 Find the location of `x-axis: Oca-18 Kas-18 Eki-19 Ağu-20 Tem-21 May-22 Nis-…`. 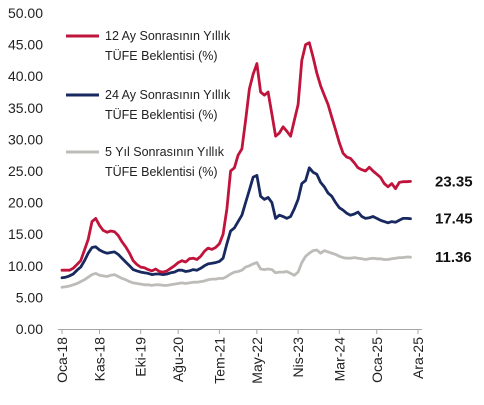

x-axis: Oca-18 Kas-18 Eki-19 Ağu-20 Tem-21 May-22 Nis-… is located at coordinates (240, 356).